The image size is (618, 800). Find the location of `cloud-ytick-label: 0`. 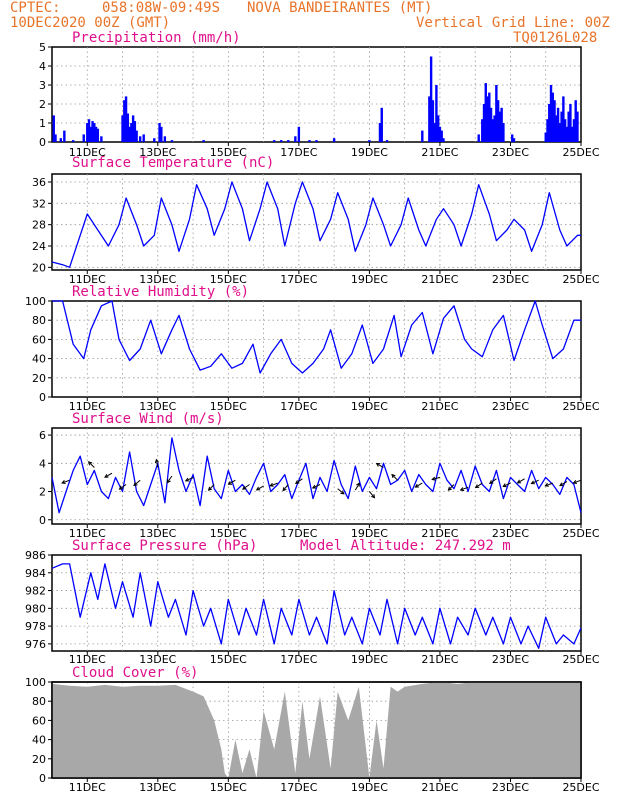

cloud-ytick-label: 0 is located at coordinates (42, 778).